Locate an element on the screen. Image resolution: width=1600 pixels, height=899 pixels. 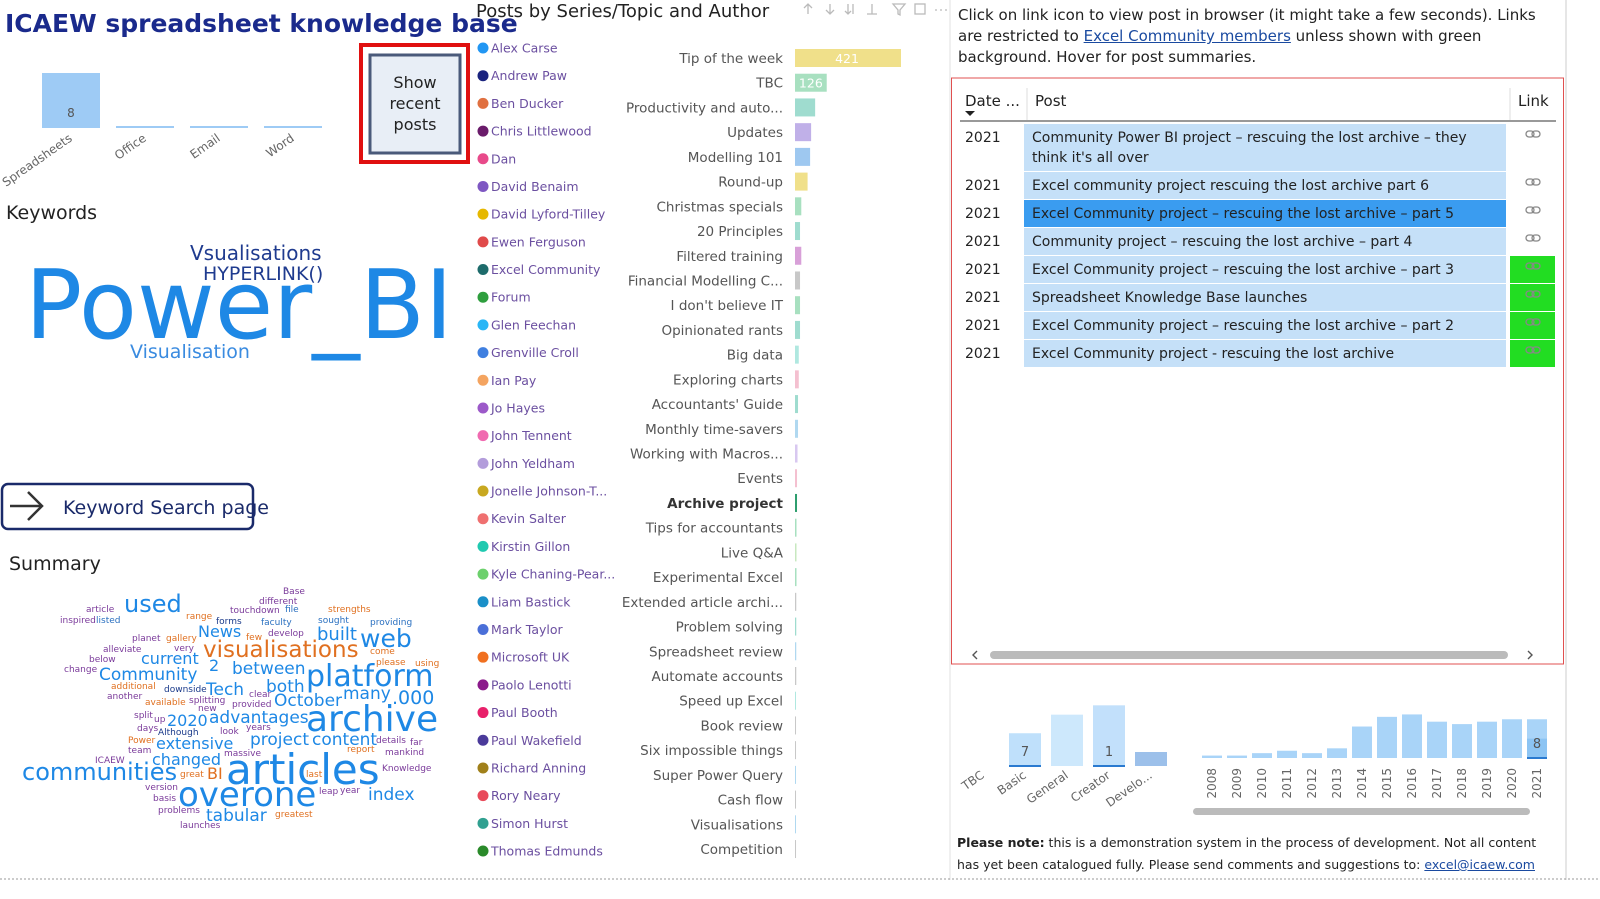
y-tick-label: Events is located at coordinates (760, 479).